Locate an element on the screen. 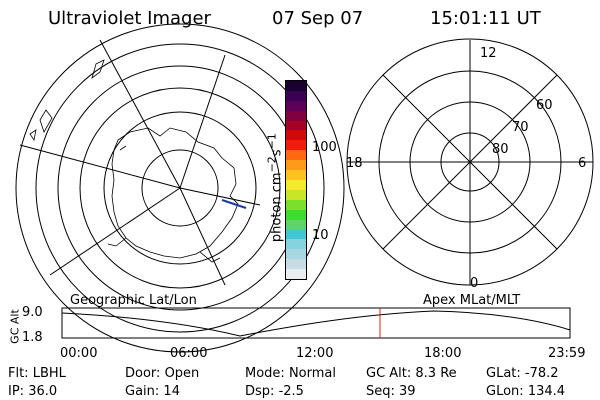 The image size is (600, 400). colorbar-unit: photon cm−2s−1 is located at coordinates (275, 188).